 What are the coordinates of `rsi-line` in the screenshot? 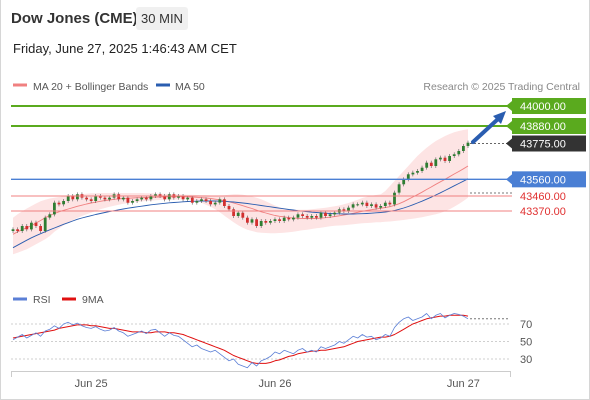 It's located at (240, 341).